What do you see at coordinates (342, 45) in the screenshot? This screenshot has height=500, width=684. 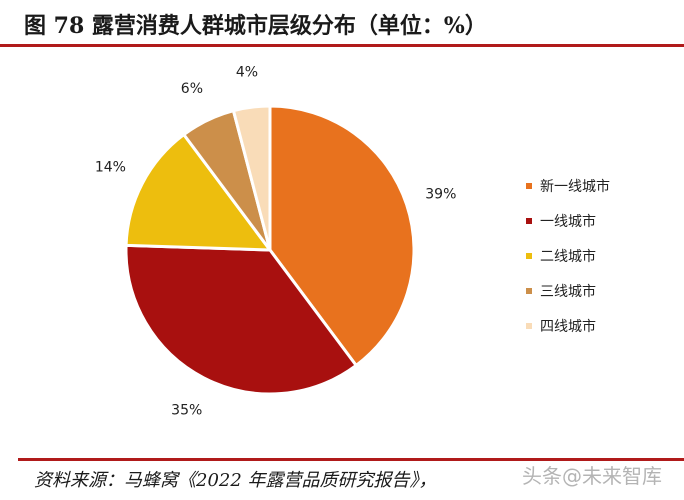 I see `title-divider` at bounding box center [342, 45].